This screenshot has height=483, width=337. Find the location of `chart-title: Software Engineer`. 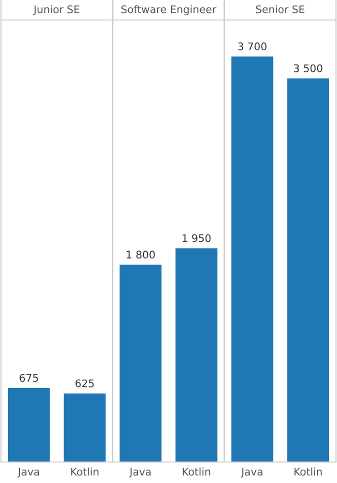

chart-title: Software Engineer is located at coordinates (168, 10).